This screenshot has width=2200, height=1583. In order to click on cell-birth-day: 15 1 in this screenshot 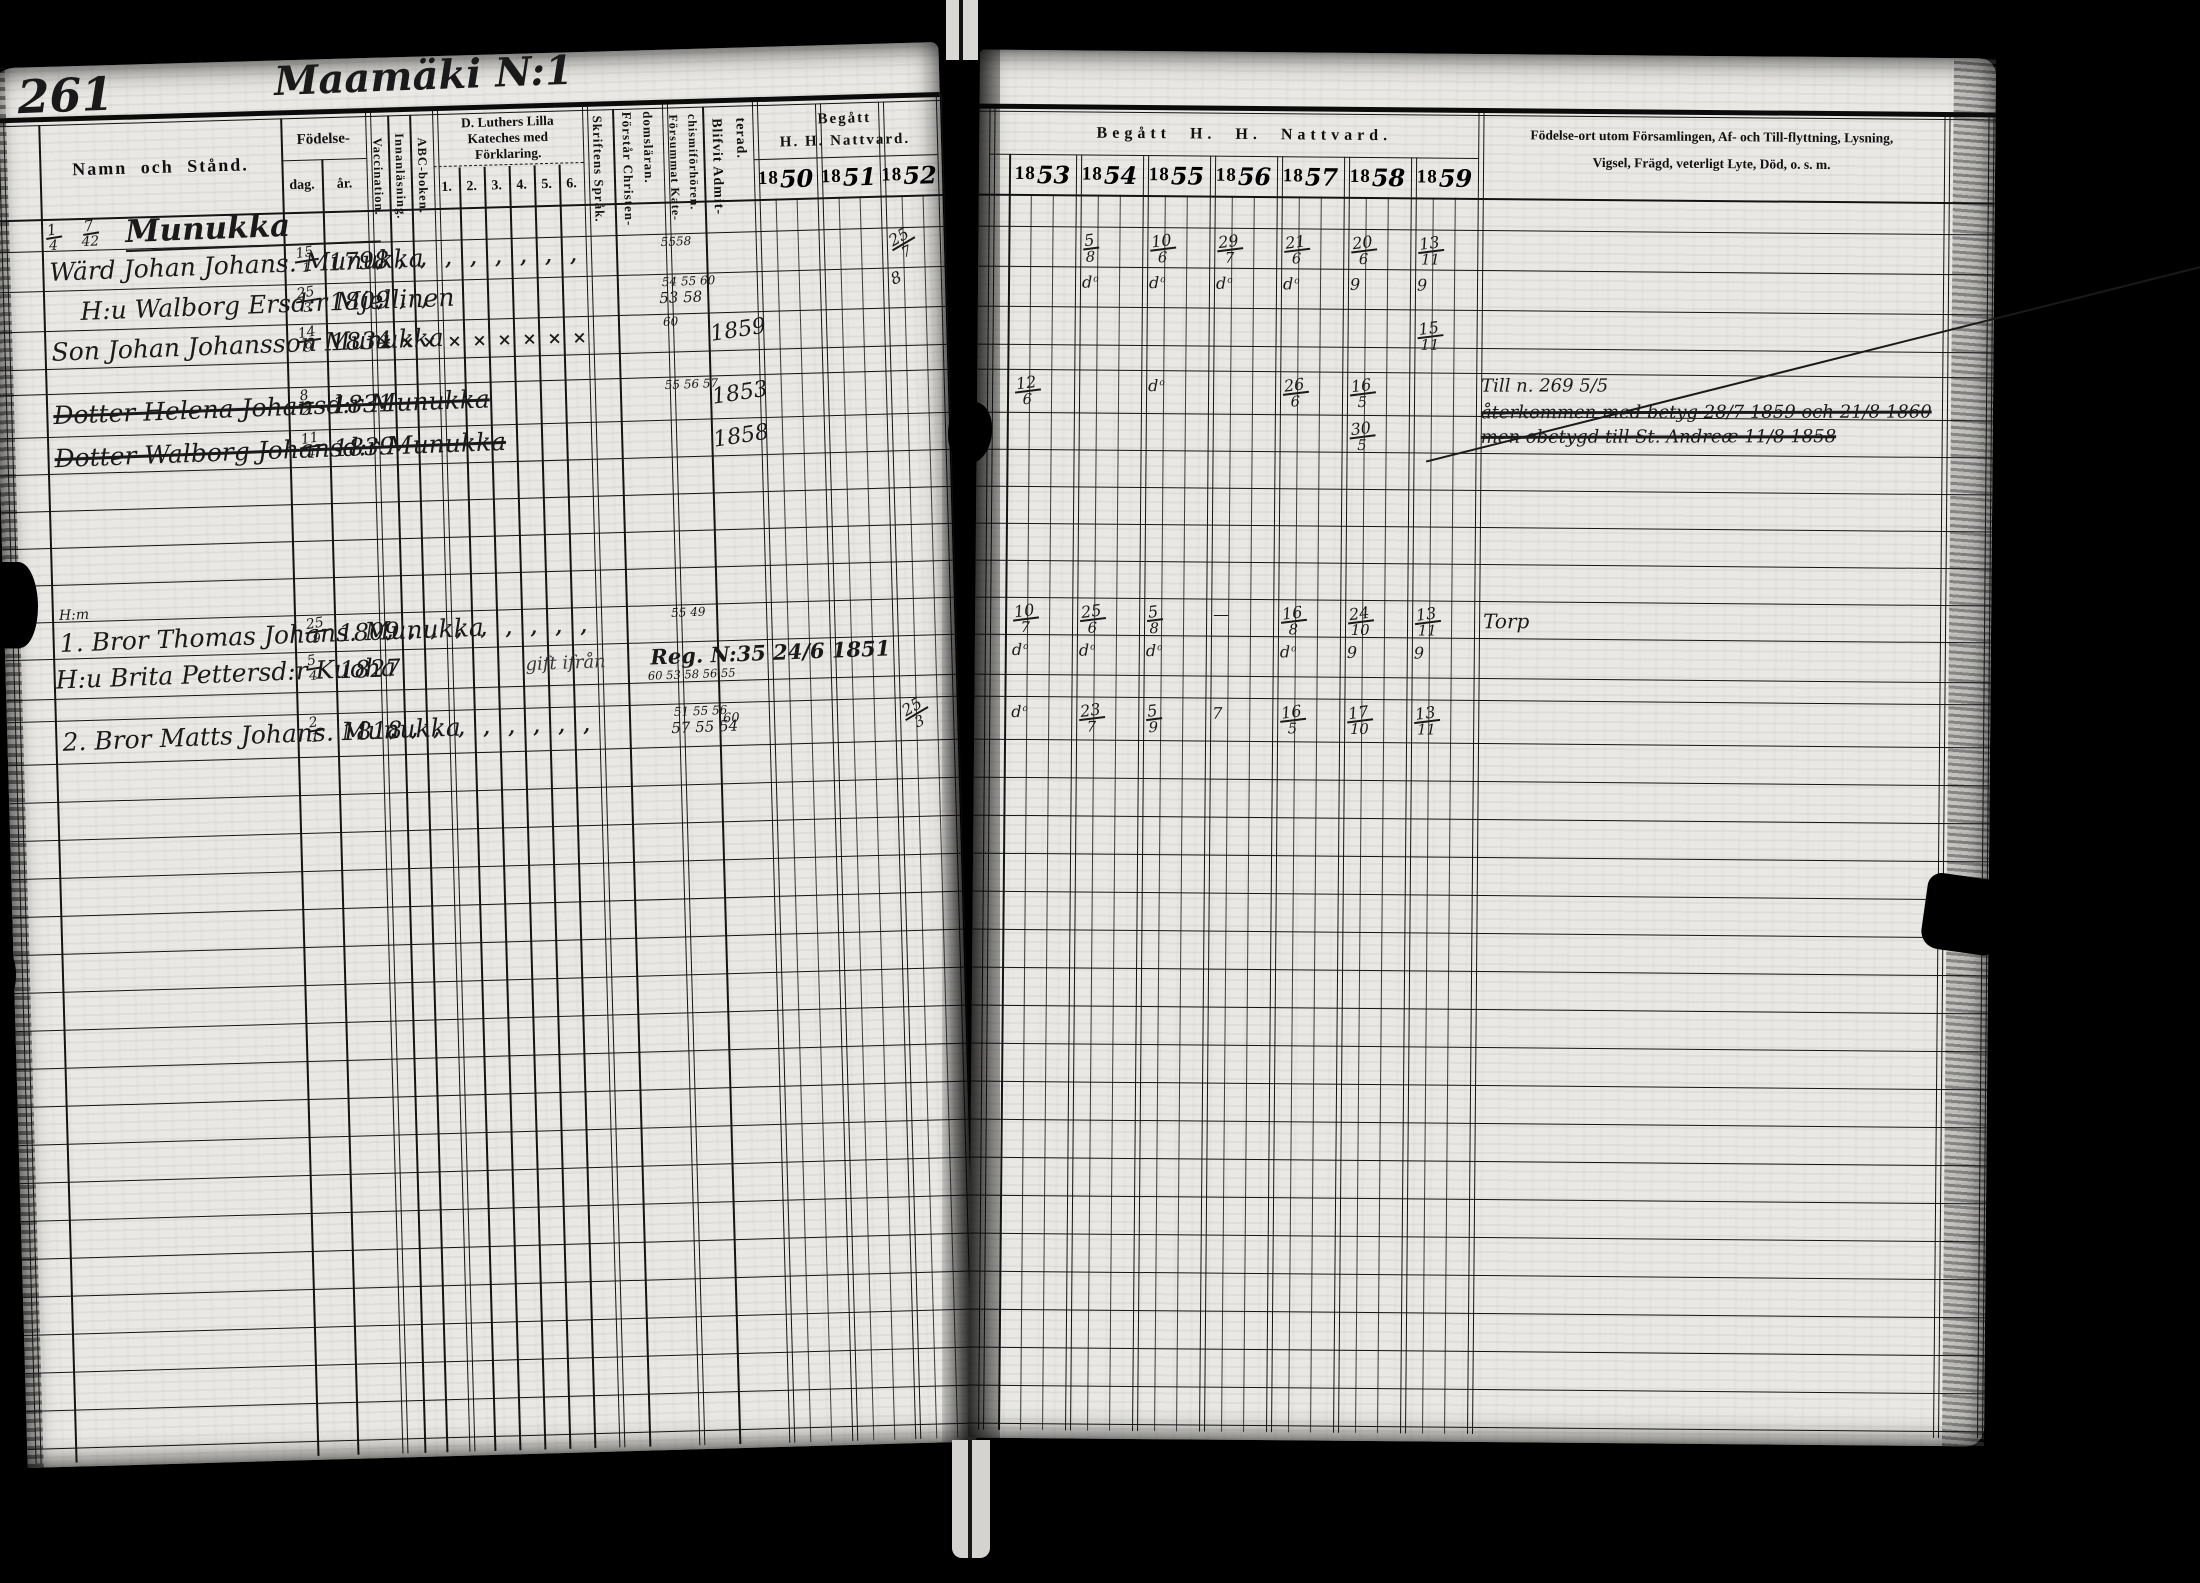, I will do `click(305, 260)`.